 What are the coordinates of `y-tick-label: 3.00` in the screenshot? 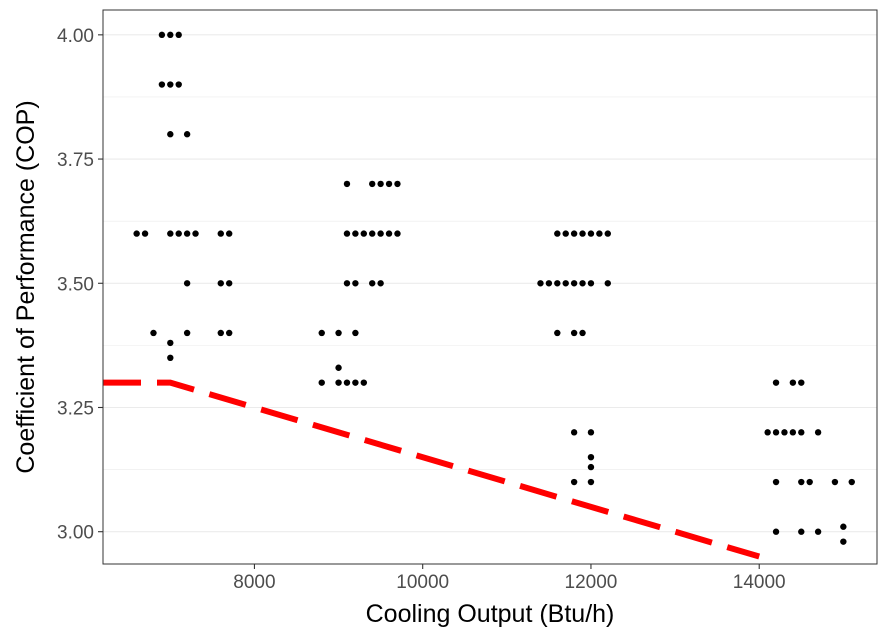 It's located at (75, 533).